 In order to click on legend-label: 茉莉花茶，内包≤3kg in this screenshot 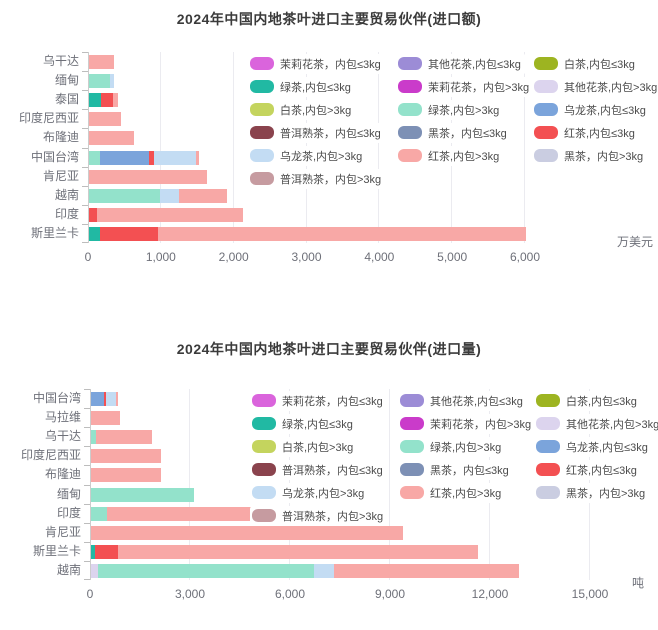, I will do `click(330, 64)`.